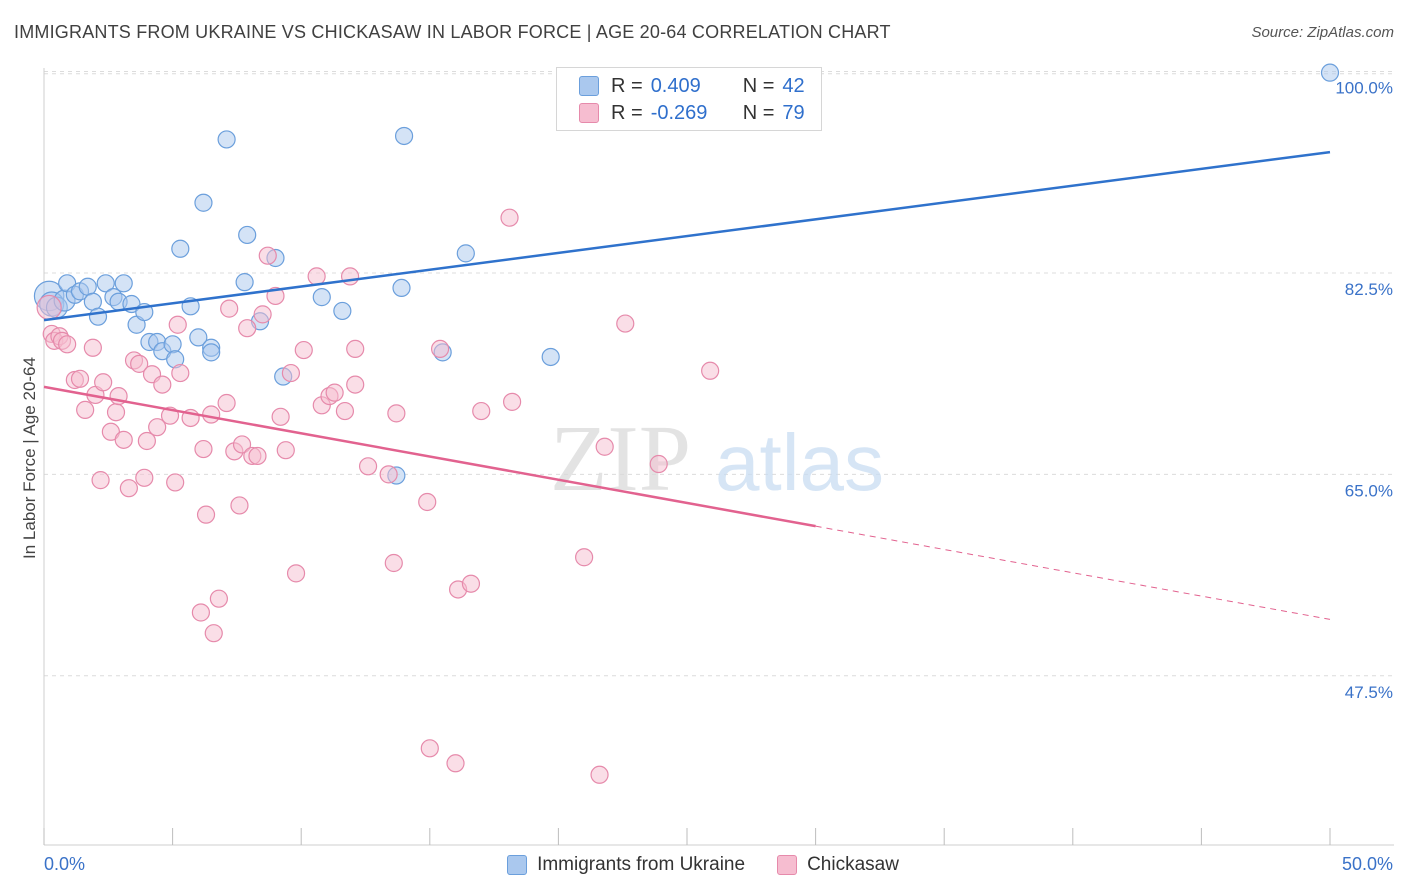  I want to click on chart-source: Source: ZipAtlas.com, so click(1322, 32).